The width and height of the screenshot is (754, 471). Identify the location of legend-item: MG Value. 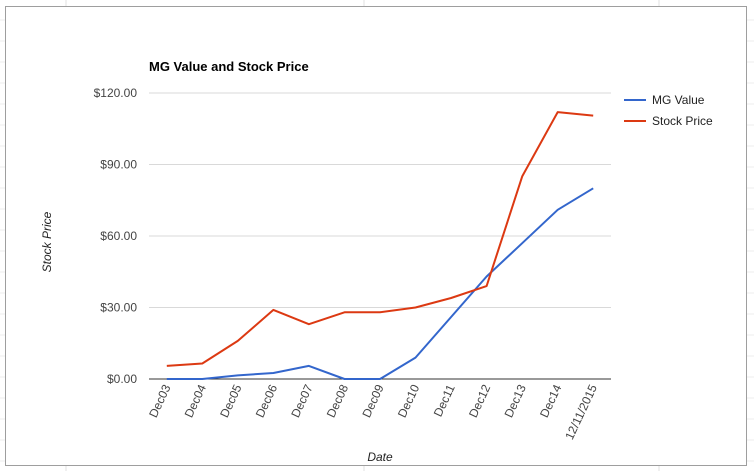
(664, 100).